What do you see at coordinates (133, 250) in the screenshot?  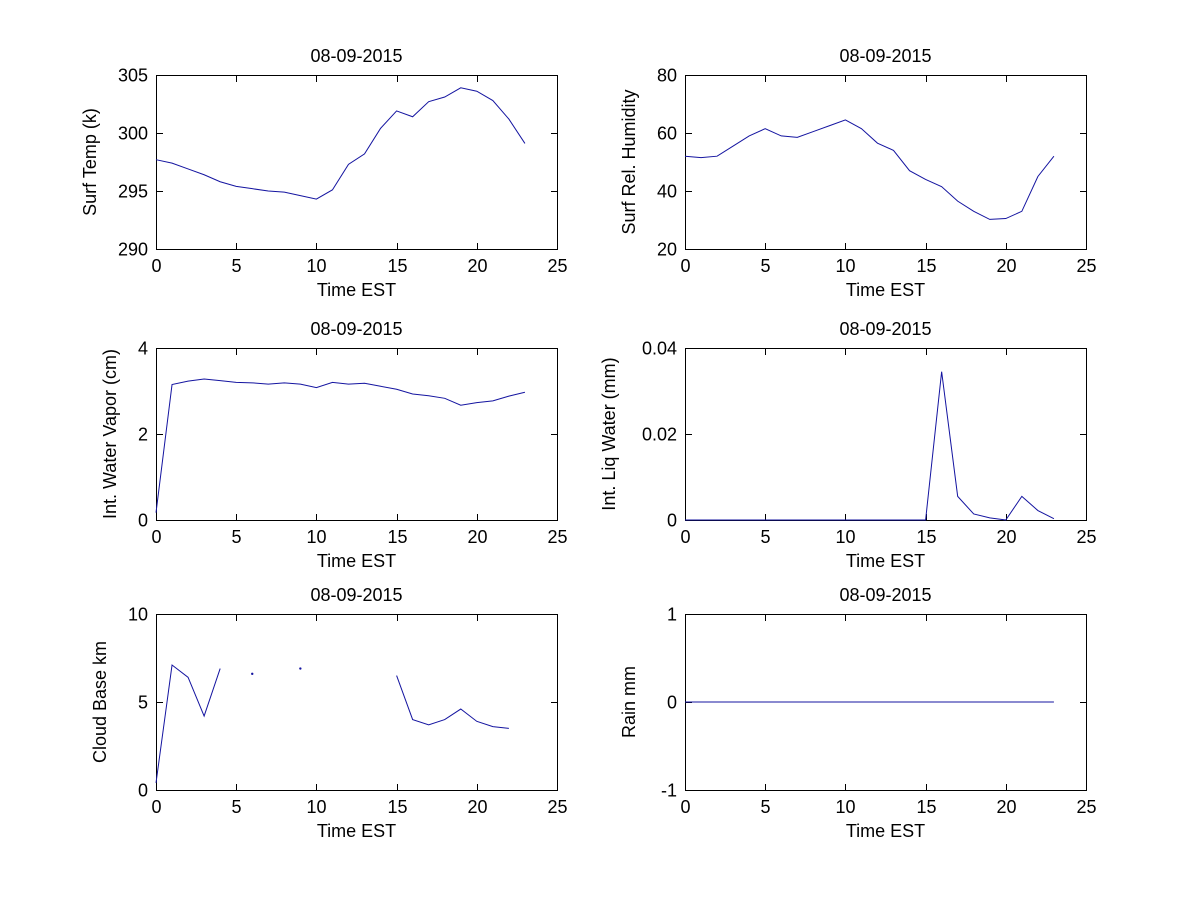 I see `y-tick-label: 290` at bounding box center [133, 250].